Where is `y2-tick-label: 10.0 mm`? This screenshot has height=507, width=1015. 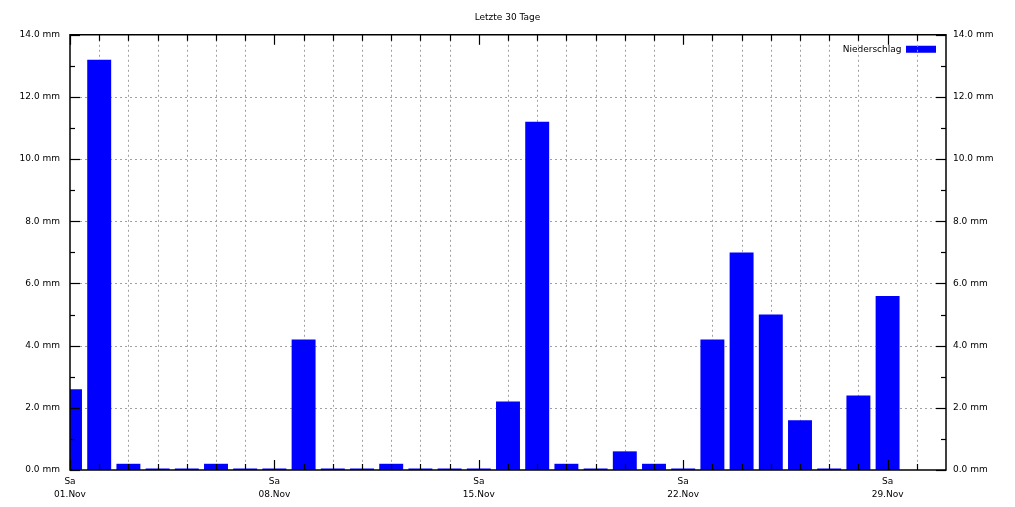
y2-tick-label: 10.0 mm is located at coordinates (973, 158).